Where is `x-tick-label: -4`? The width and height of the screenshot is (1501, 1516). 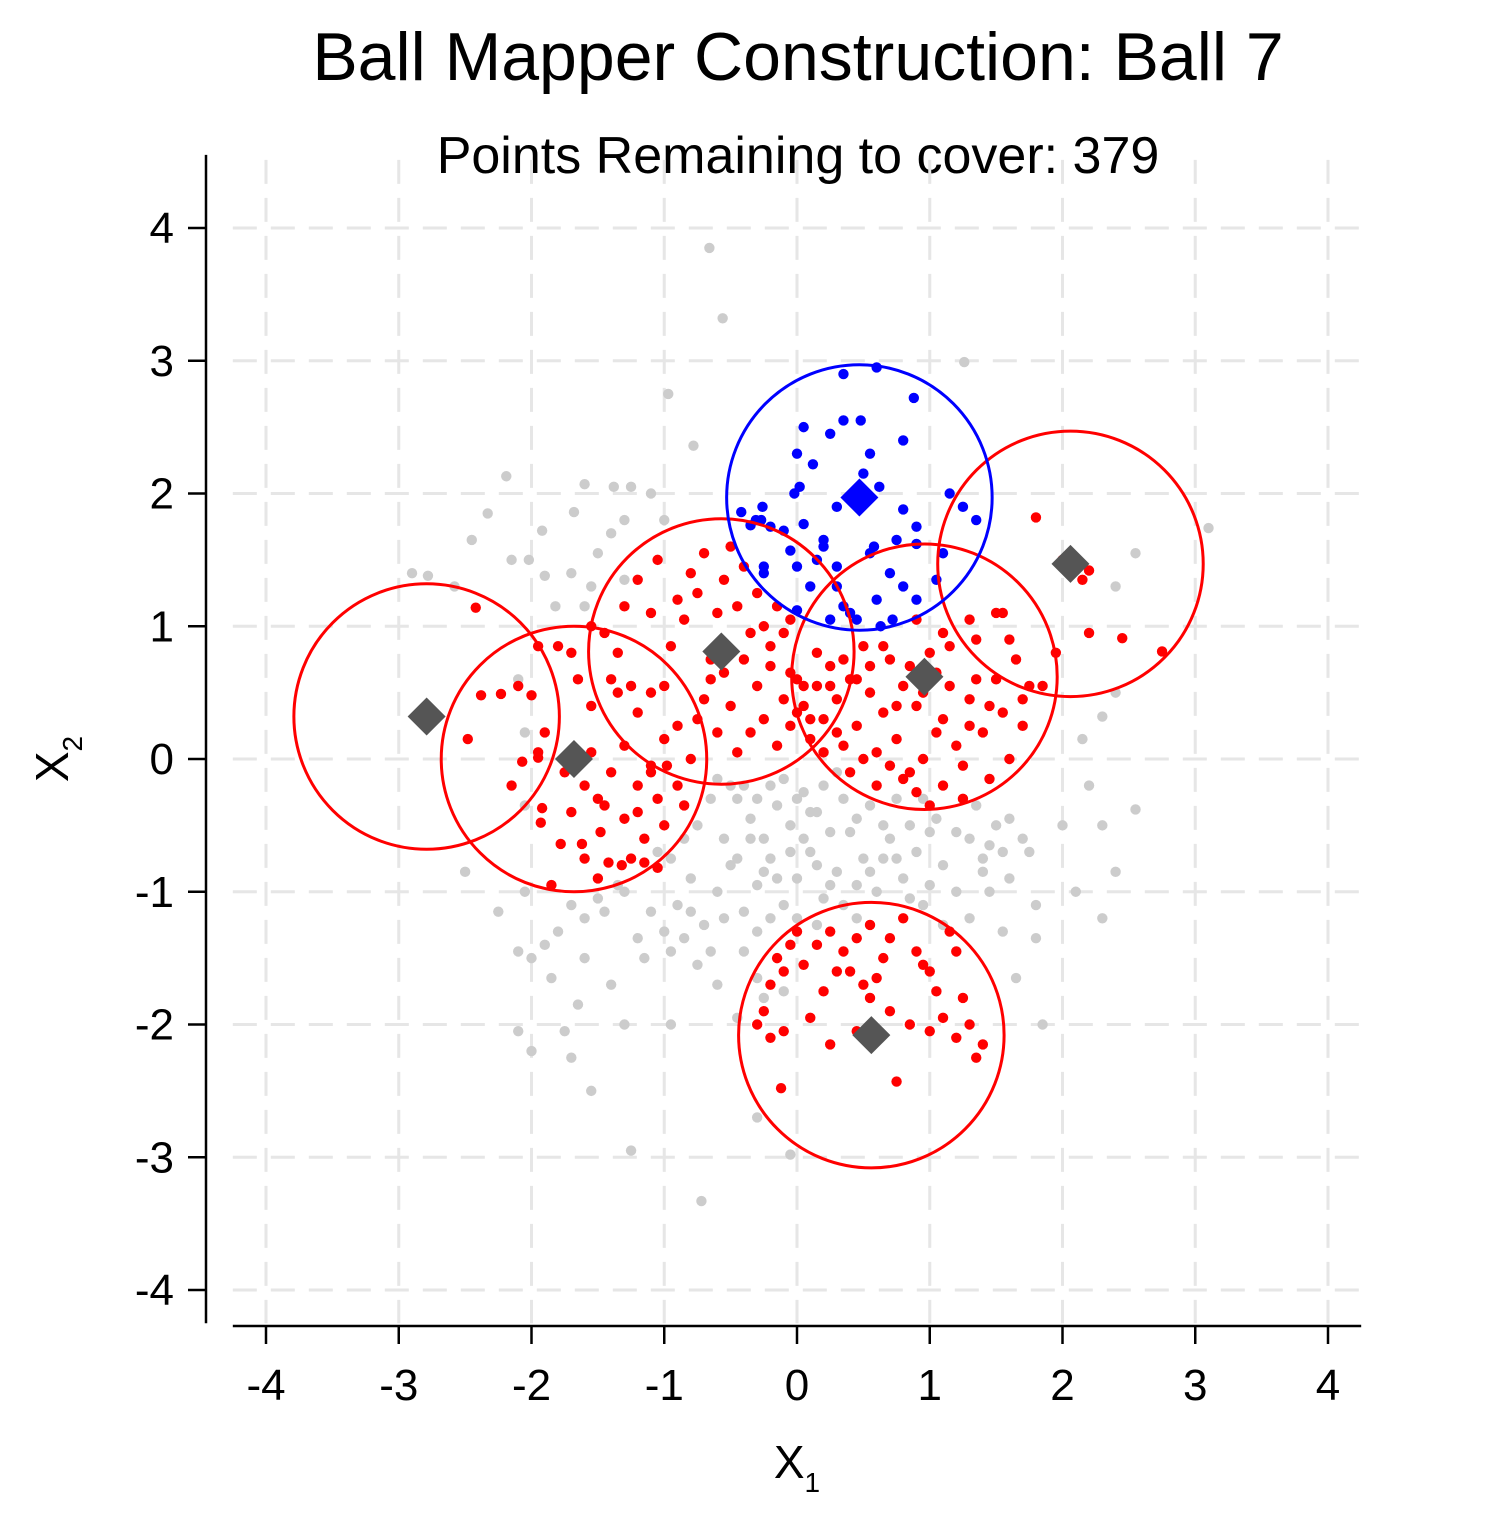 x-tick-label: -4 is located at coordinates (265, 1385).